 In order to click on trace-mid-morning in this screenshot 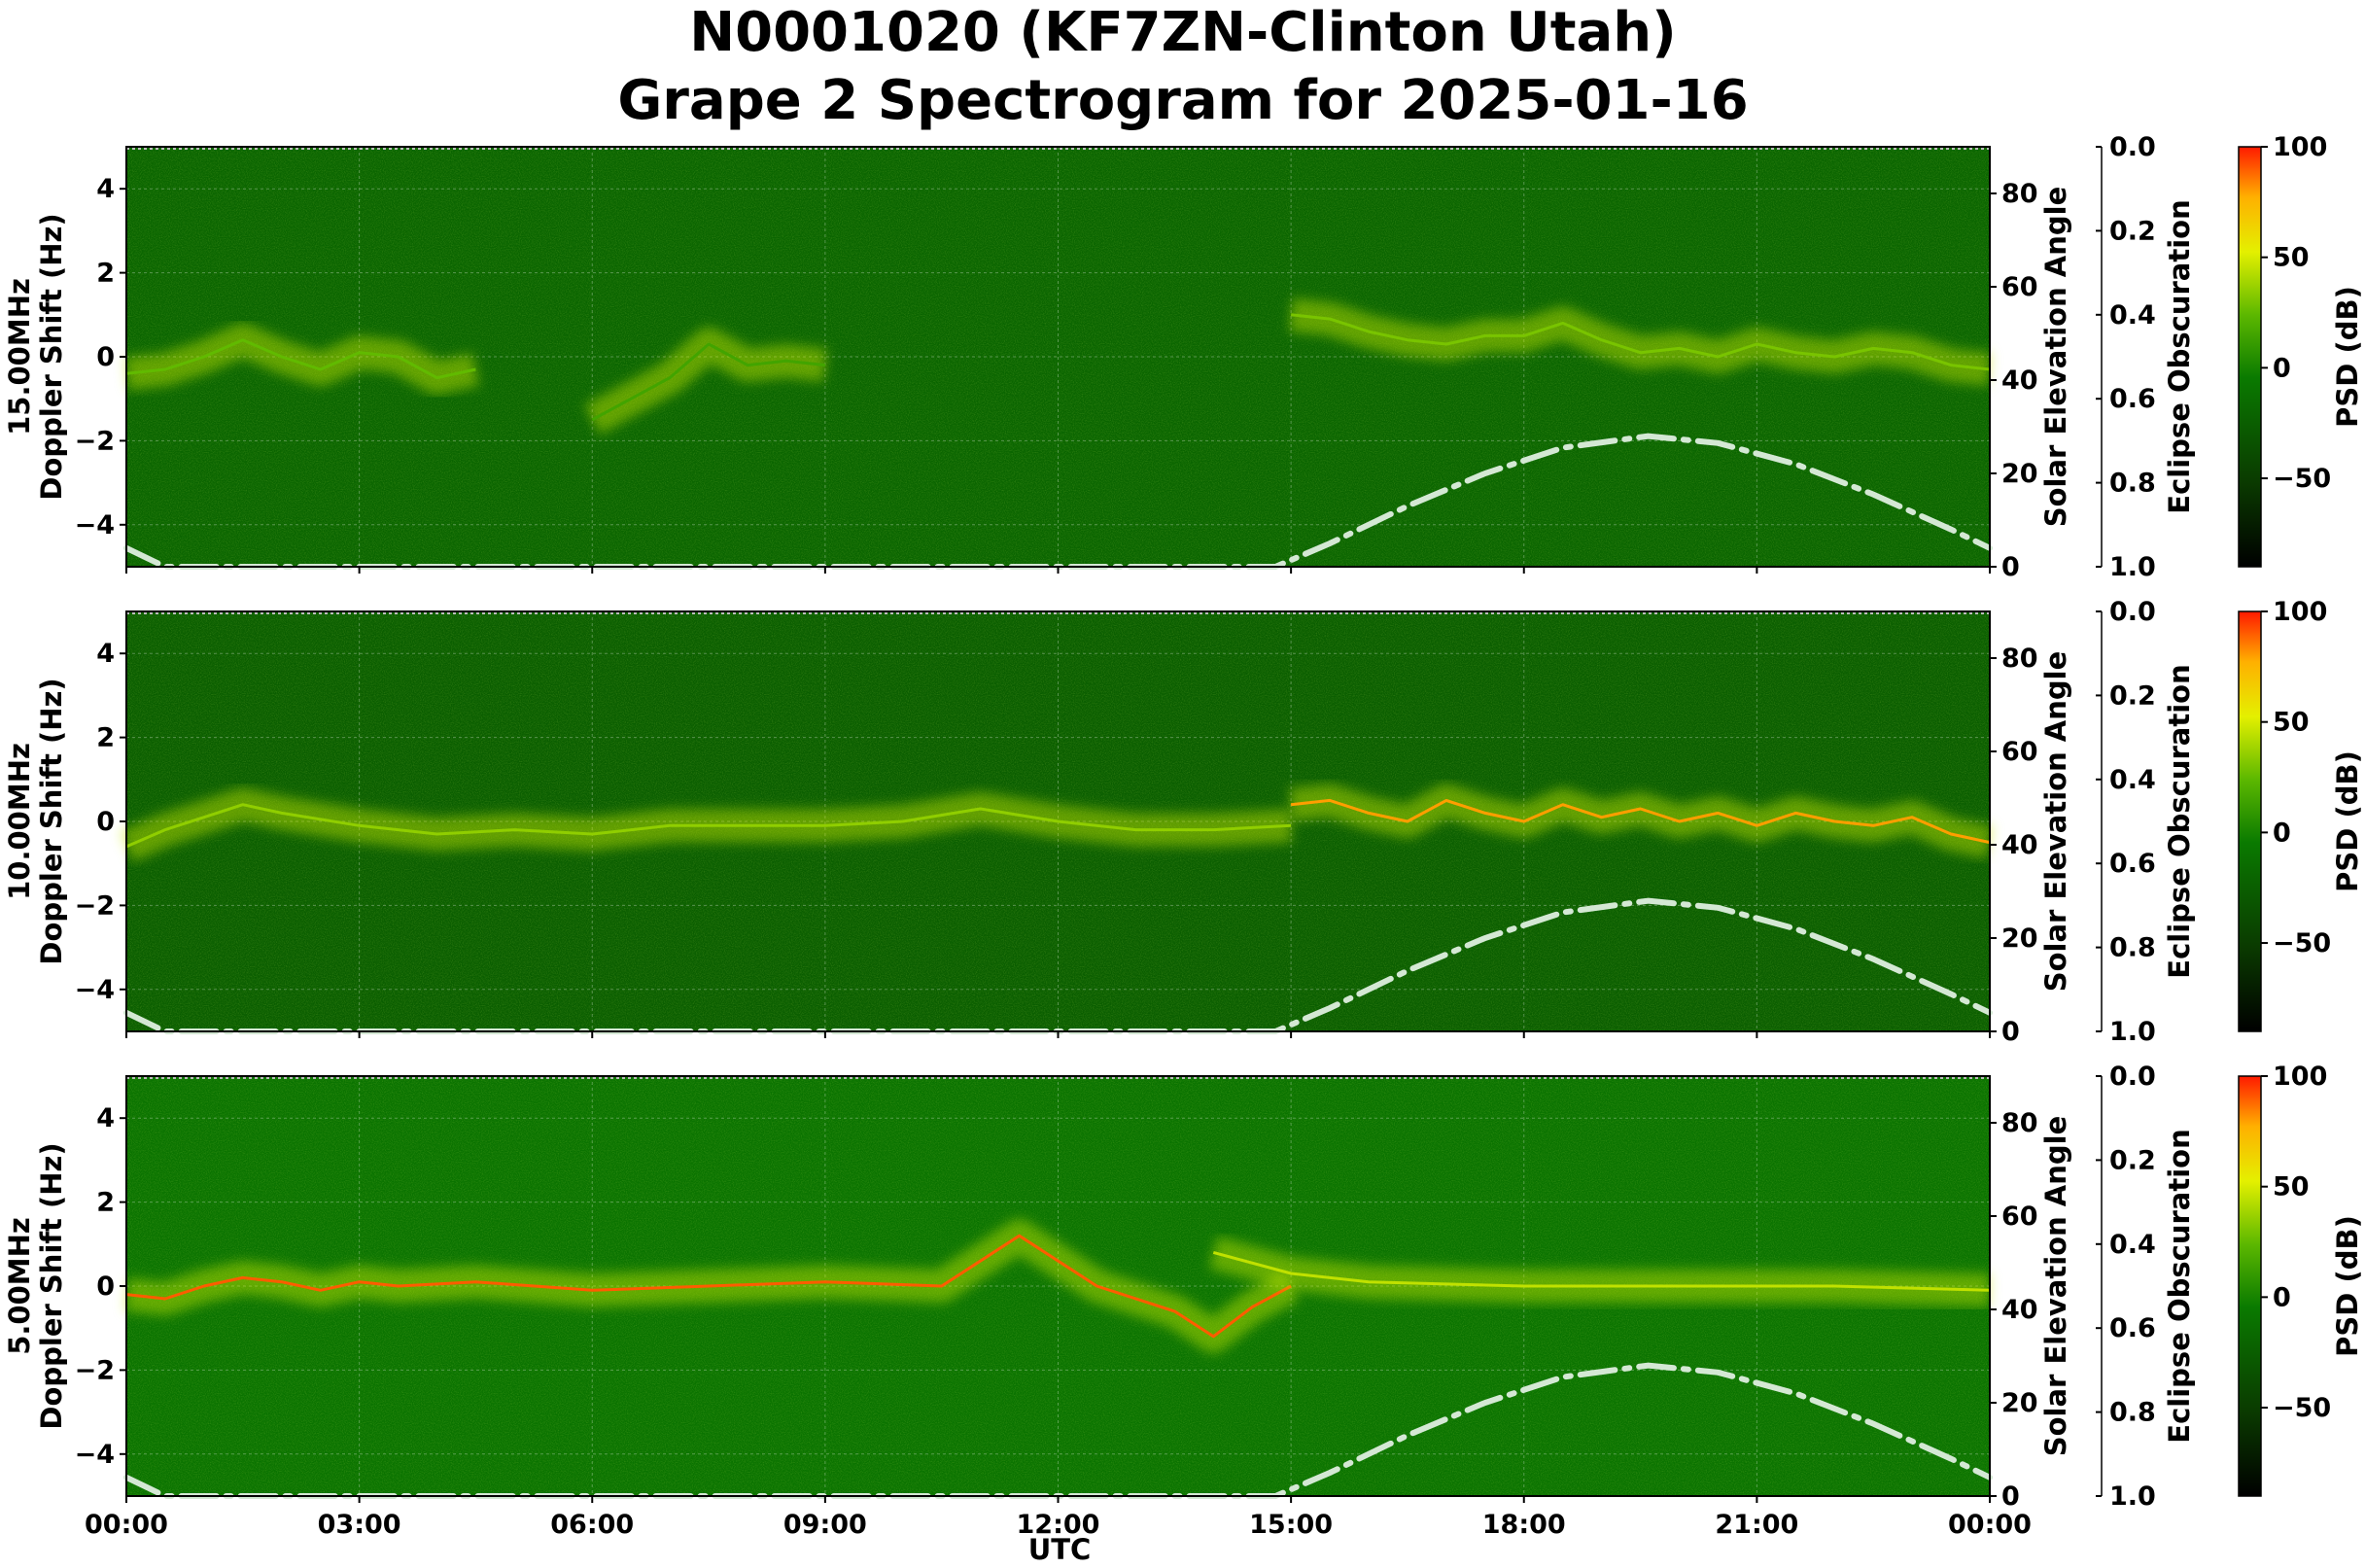, I will do `click(708, 382)`.